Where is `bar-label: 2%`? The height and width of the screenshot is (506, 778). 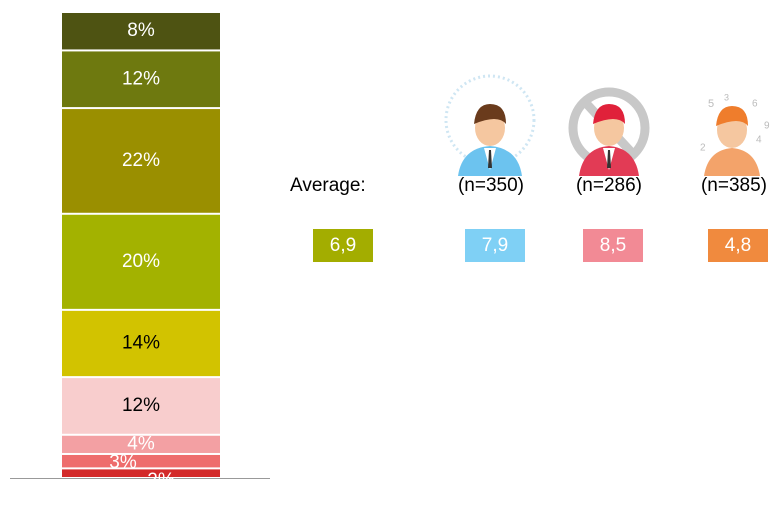 bar-label: 2% is located at coordinates (161, 480).